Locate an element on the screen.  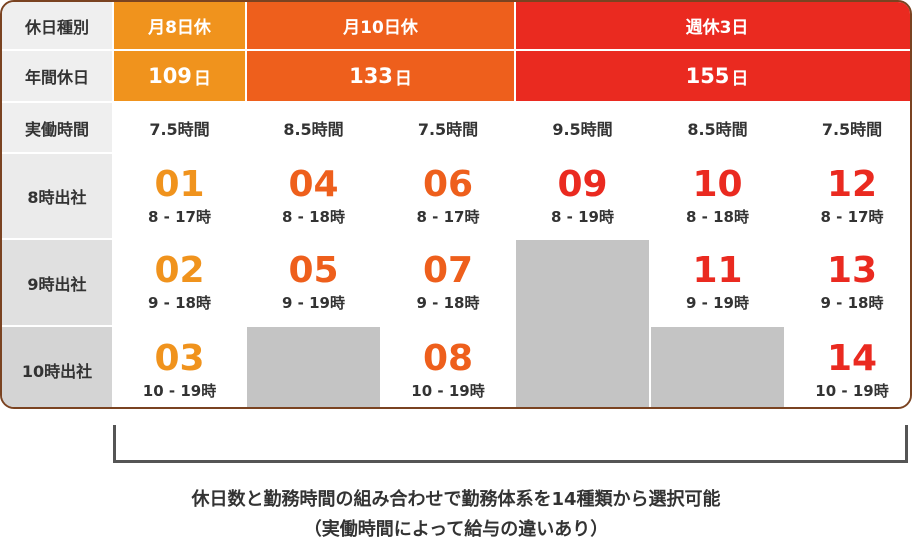
pattern-number: 03 is located at coordinates (179, 358).